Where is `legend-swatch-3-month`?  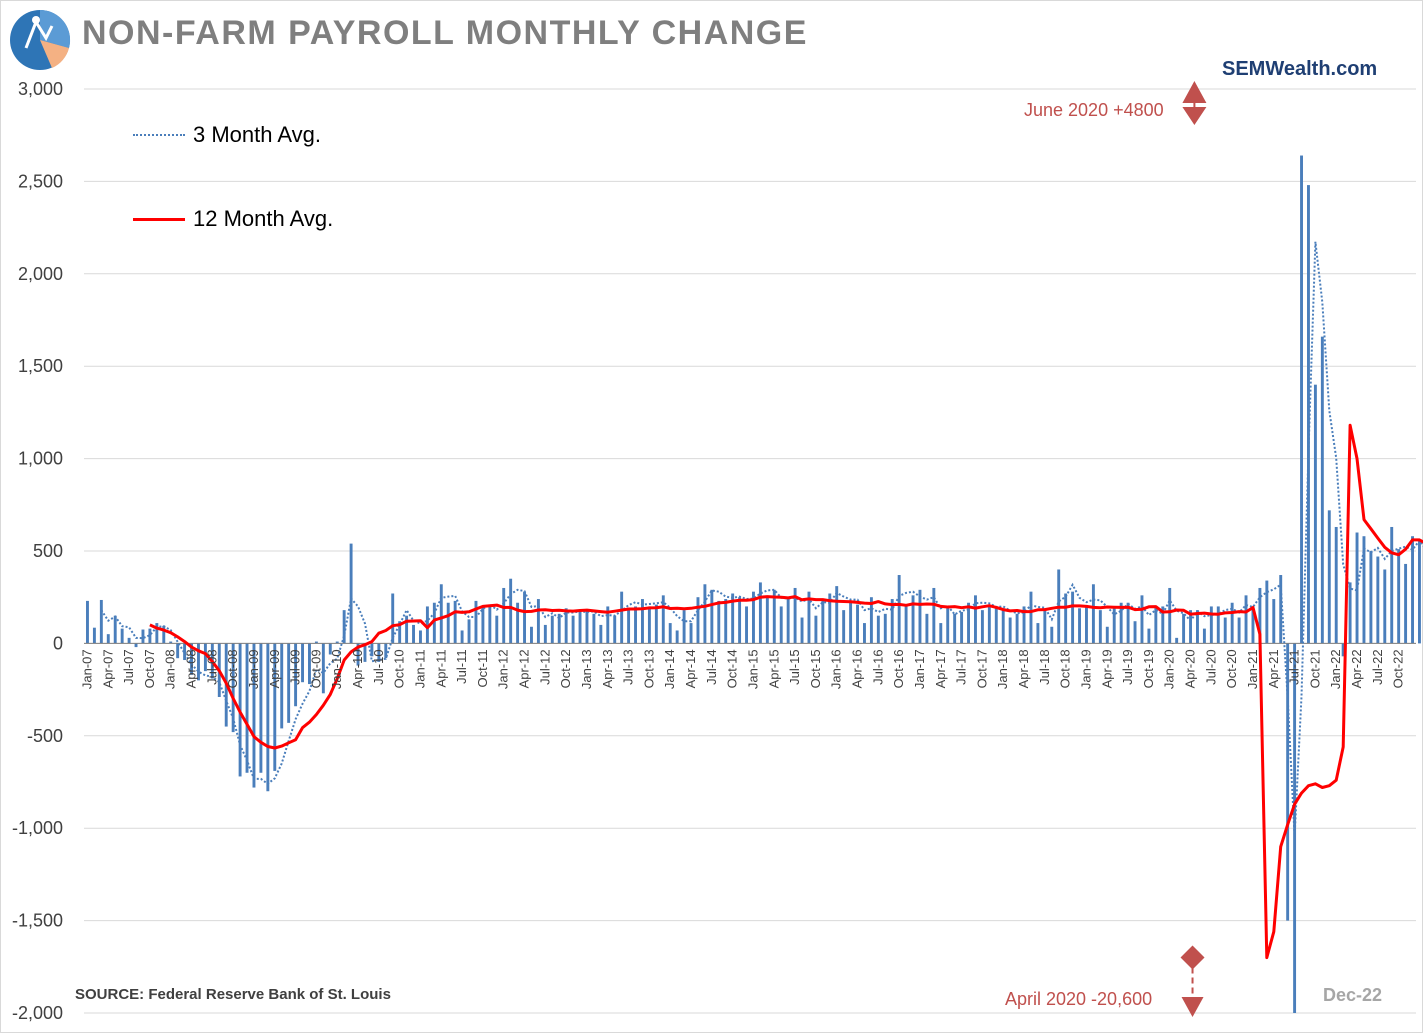 legend-swatch-3-month is located at coordinates (159, 135).